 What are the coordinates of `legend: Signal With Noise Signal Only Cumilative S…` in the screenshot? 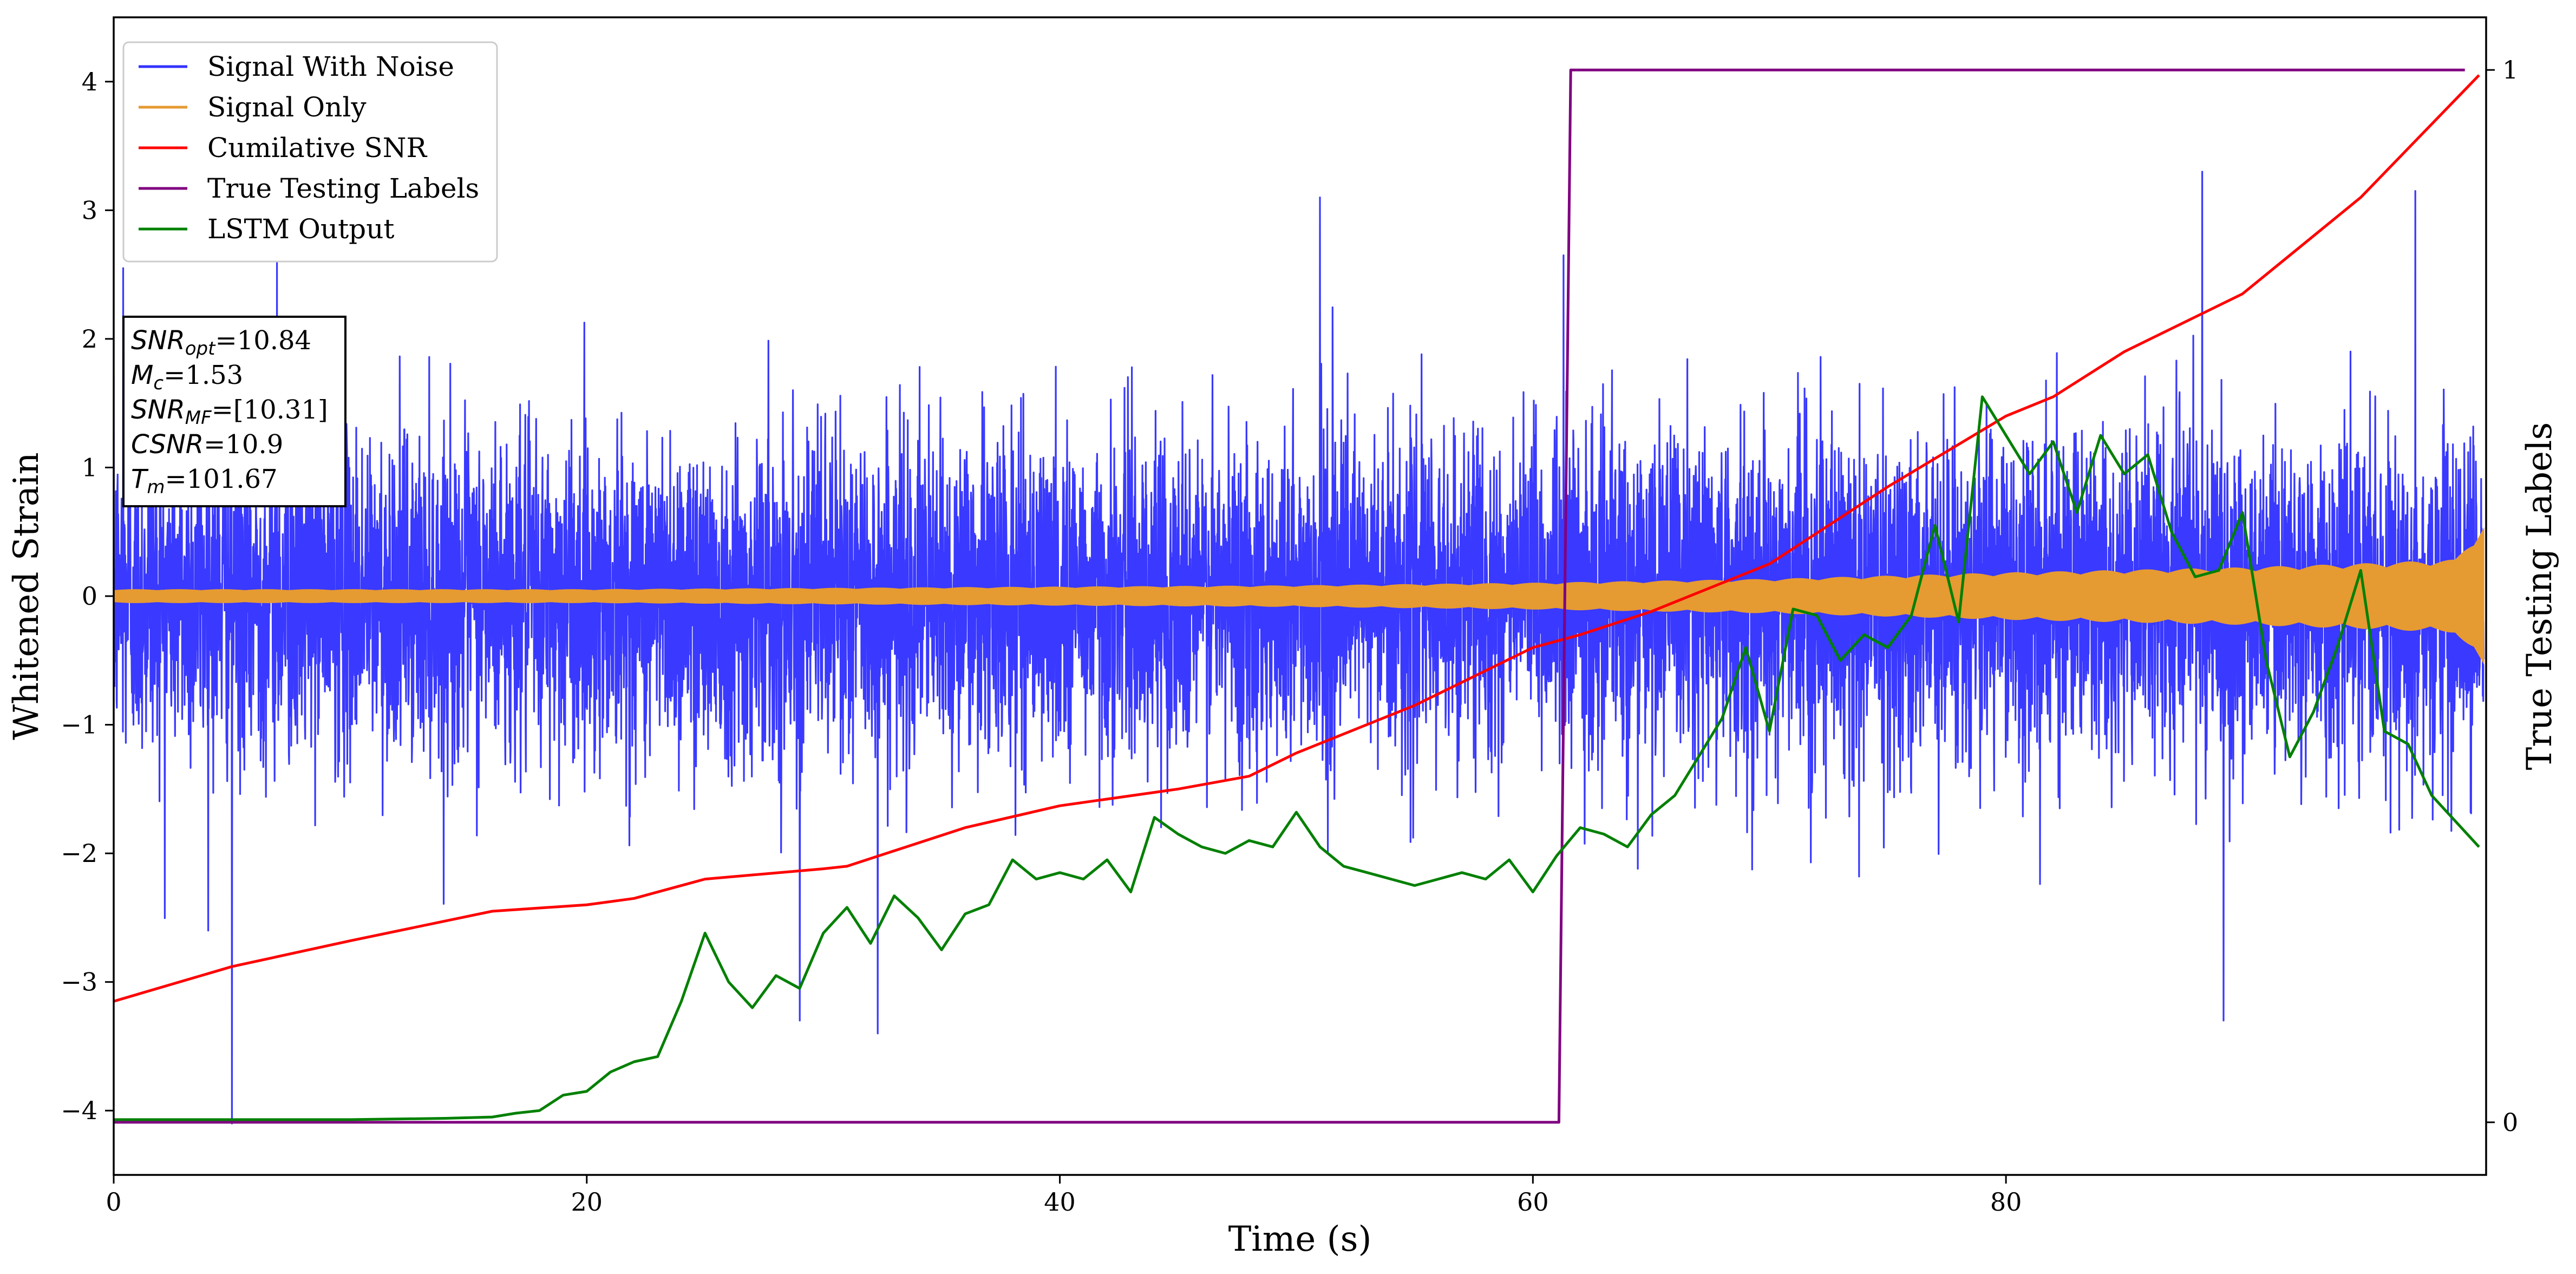 It's located at (310, 152).